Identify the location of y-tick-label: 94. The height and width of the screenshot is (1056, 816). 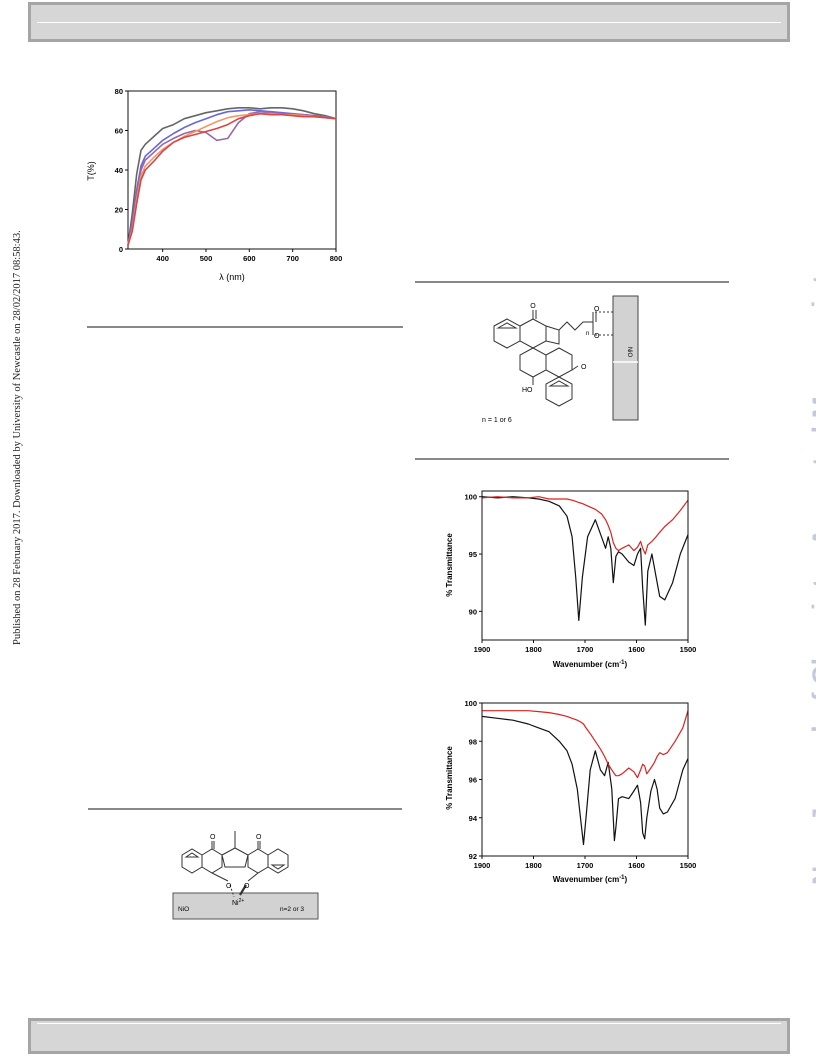
(473, 818).